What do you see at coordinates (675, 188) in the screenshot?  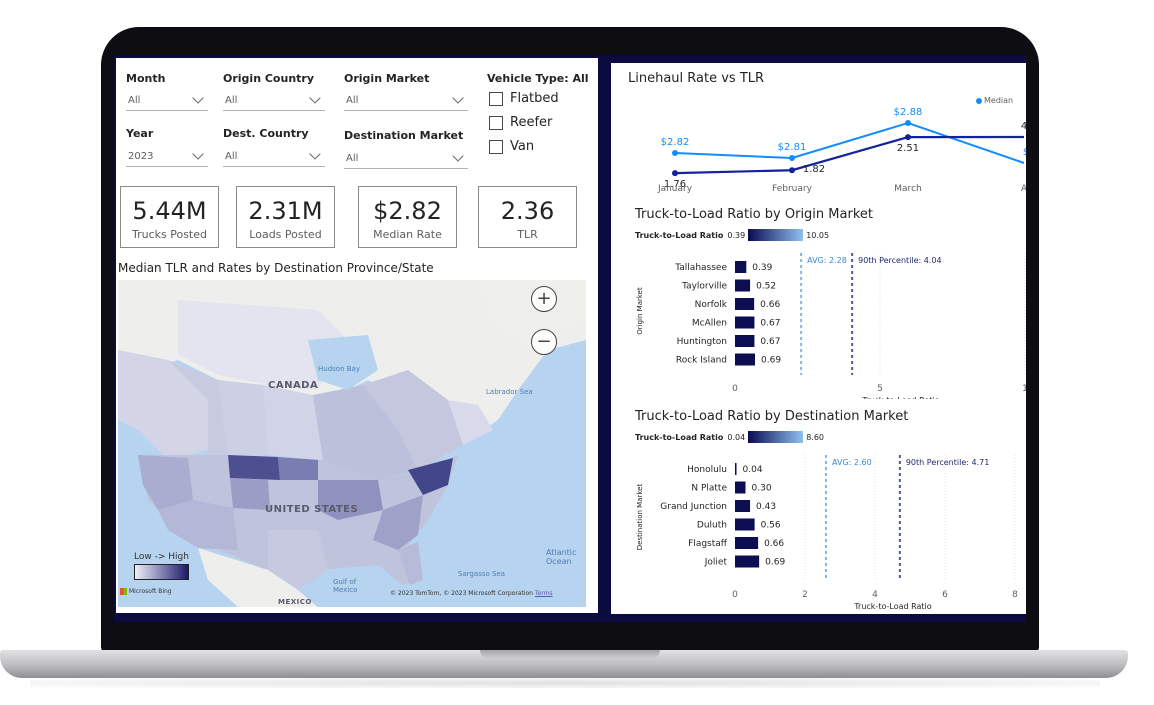 I see `line-x-tick: January` at bounding box center [675, 188].